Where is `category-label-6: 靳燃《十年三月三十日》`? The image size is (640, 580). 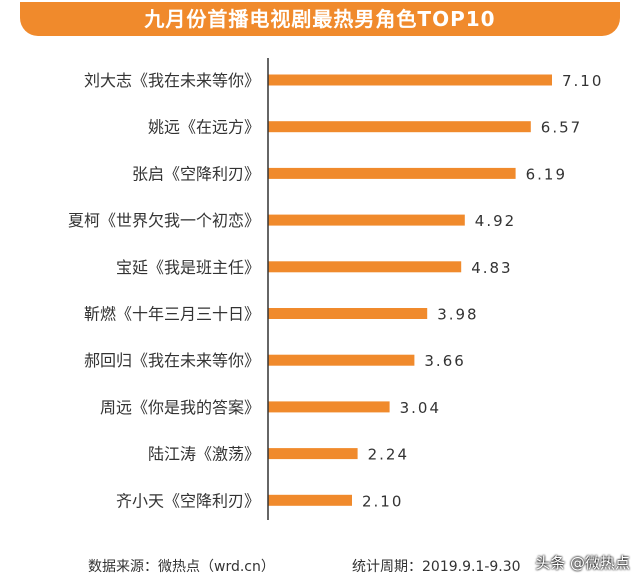
category-label-6: 靳燃《十年三月三十日》 is located at coordinates (172, 314).